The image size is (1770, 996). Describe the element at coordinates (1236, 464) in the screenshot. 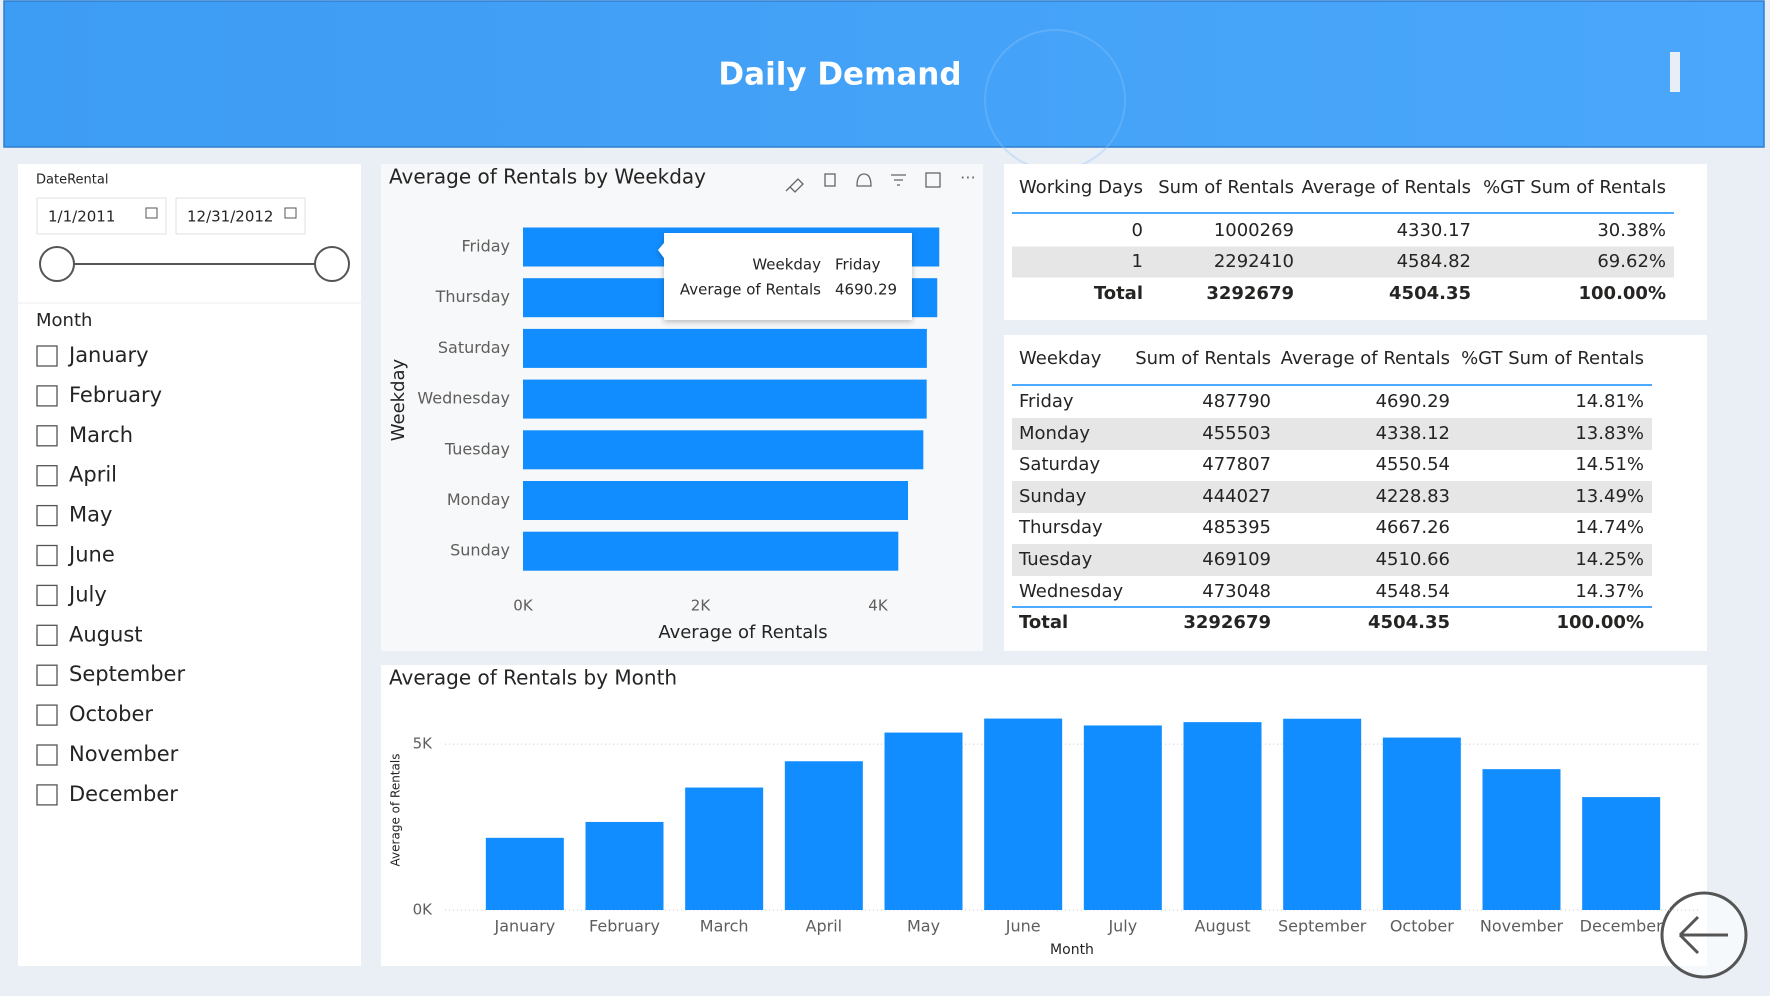

I see `table-cell: 477807` at that location.